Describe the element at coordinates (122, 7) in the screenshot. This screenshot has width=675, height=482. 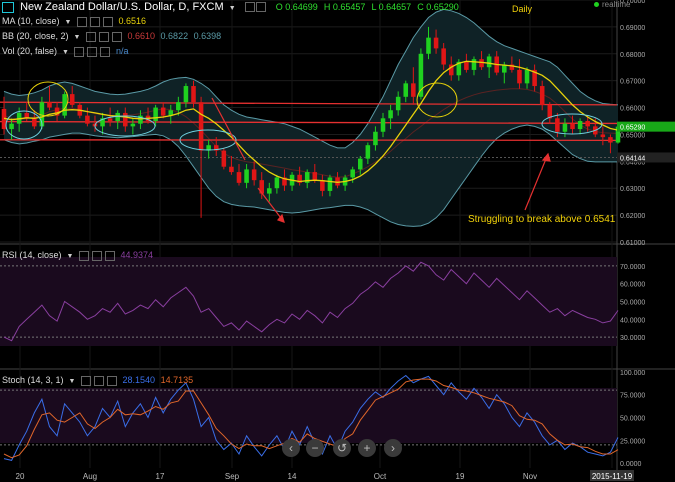
I see `symbol-title: New Zealand Dollar/U.S. Dollar, D, FXCM` at that location.